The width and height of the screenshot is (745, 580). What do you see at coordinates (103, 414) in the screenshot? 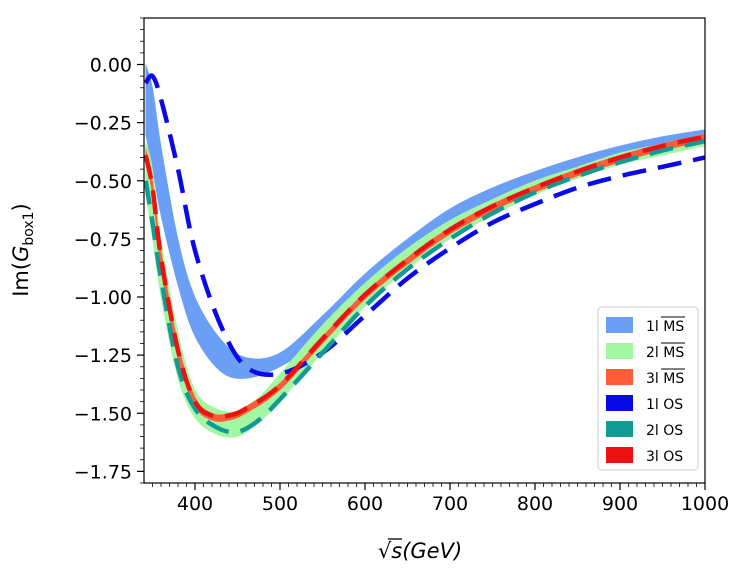
I see `y-tick-label: −1.50` at bounding box center [103, 414].